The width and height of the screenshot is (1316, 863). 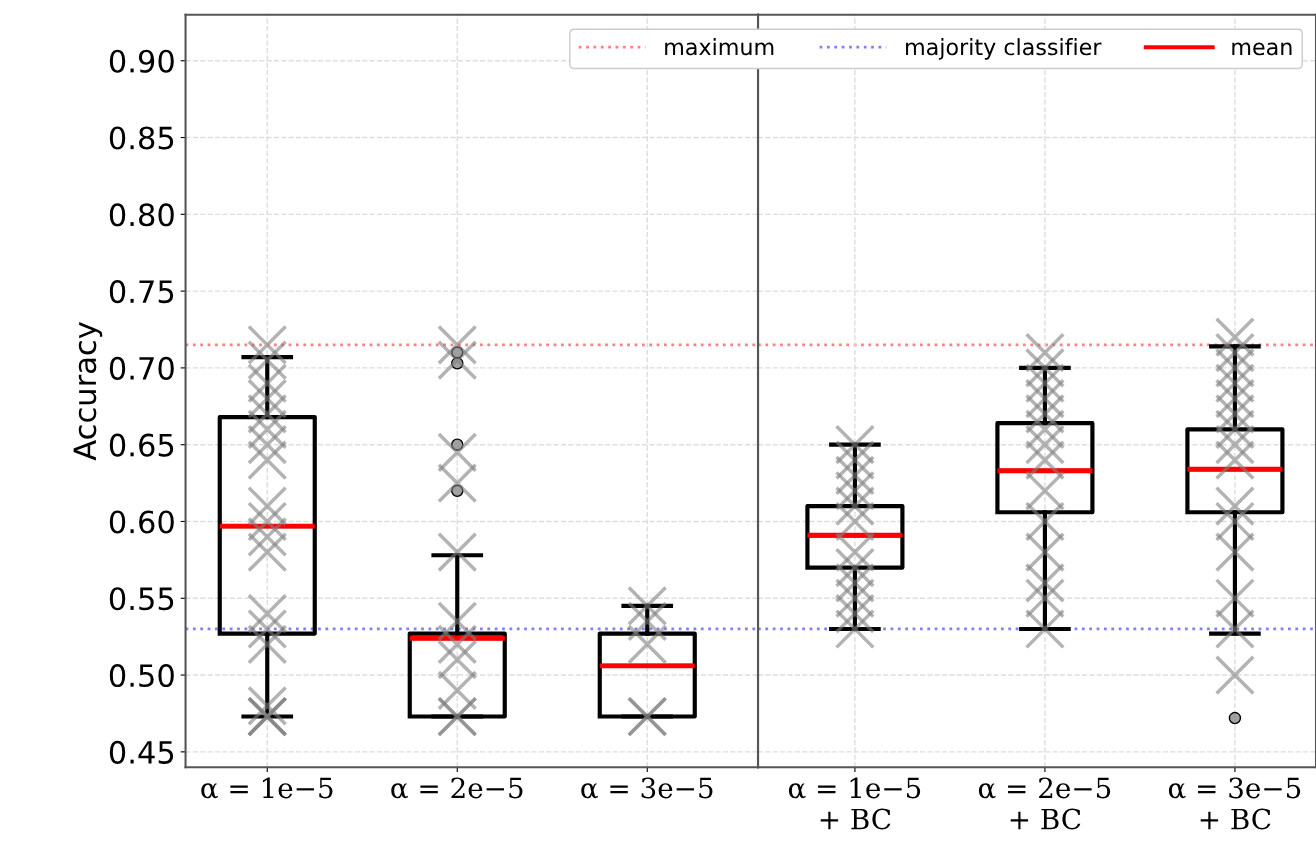 I want to click on legend-label: maximum, so click(x=719, y=47).